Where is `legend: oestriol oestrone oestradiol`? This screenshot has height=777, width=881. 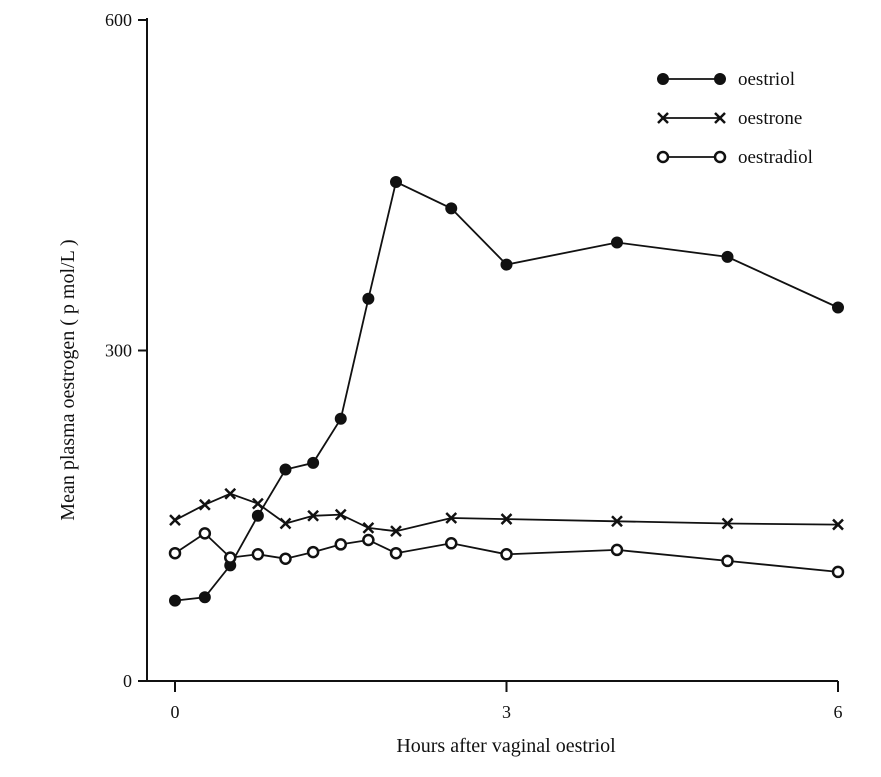
legend: oestriol oestrone oestradiol is located at coordinates (734, 118).